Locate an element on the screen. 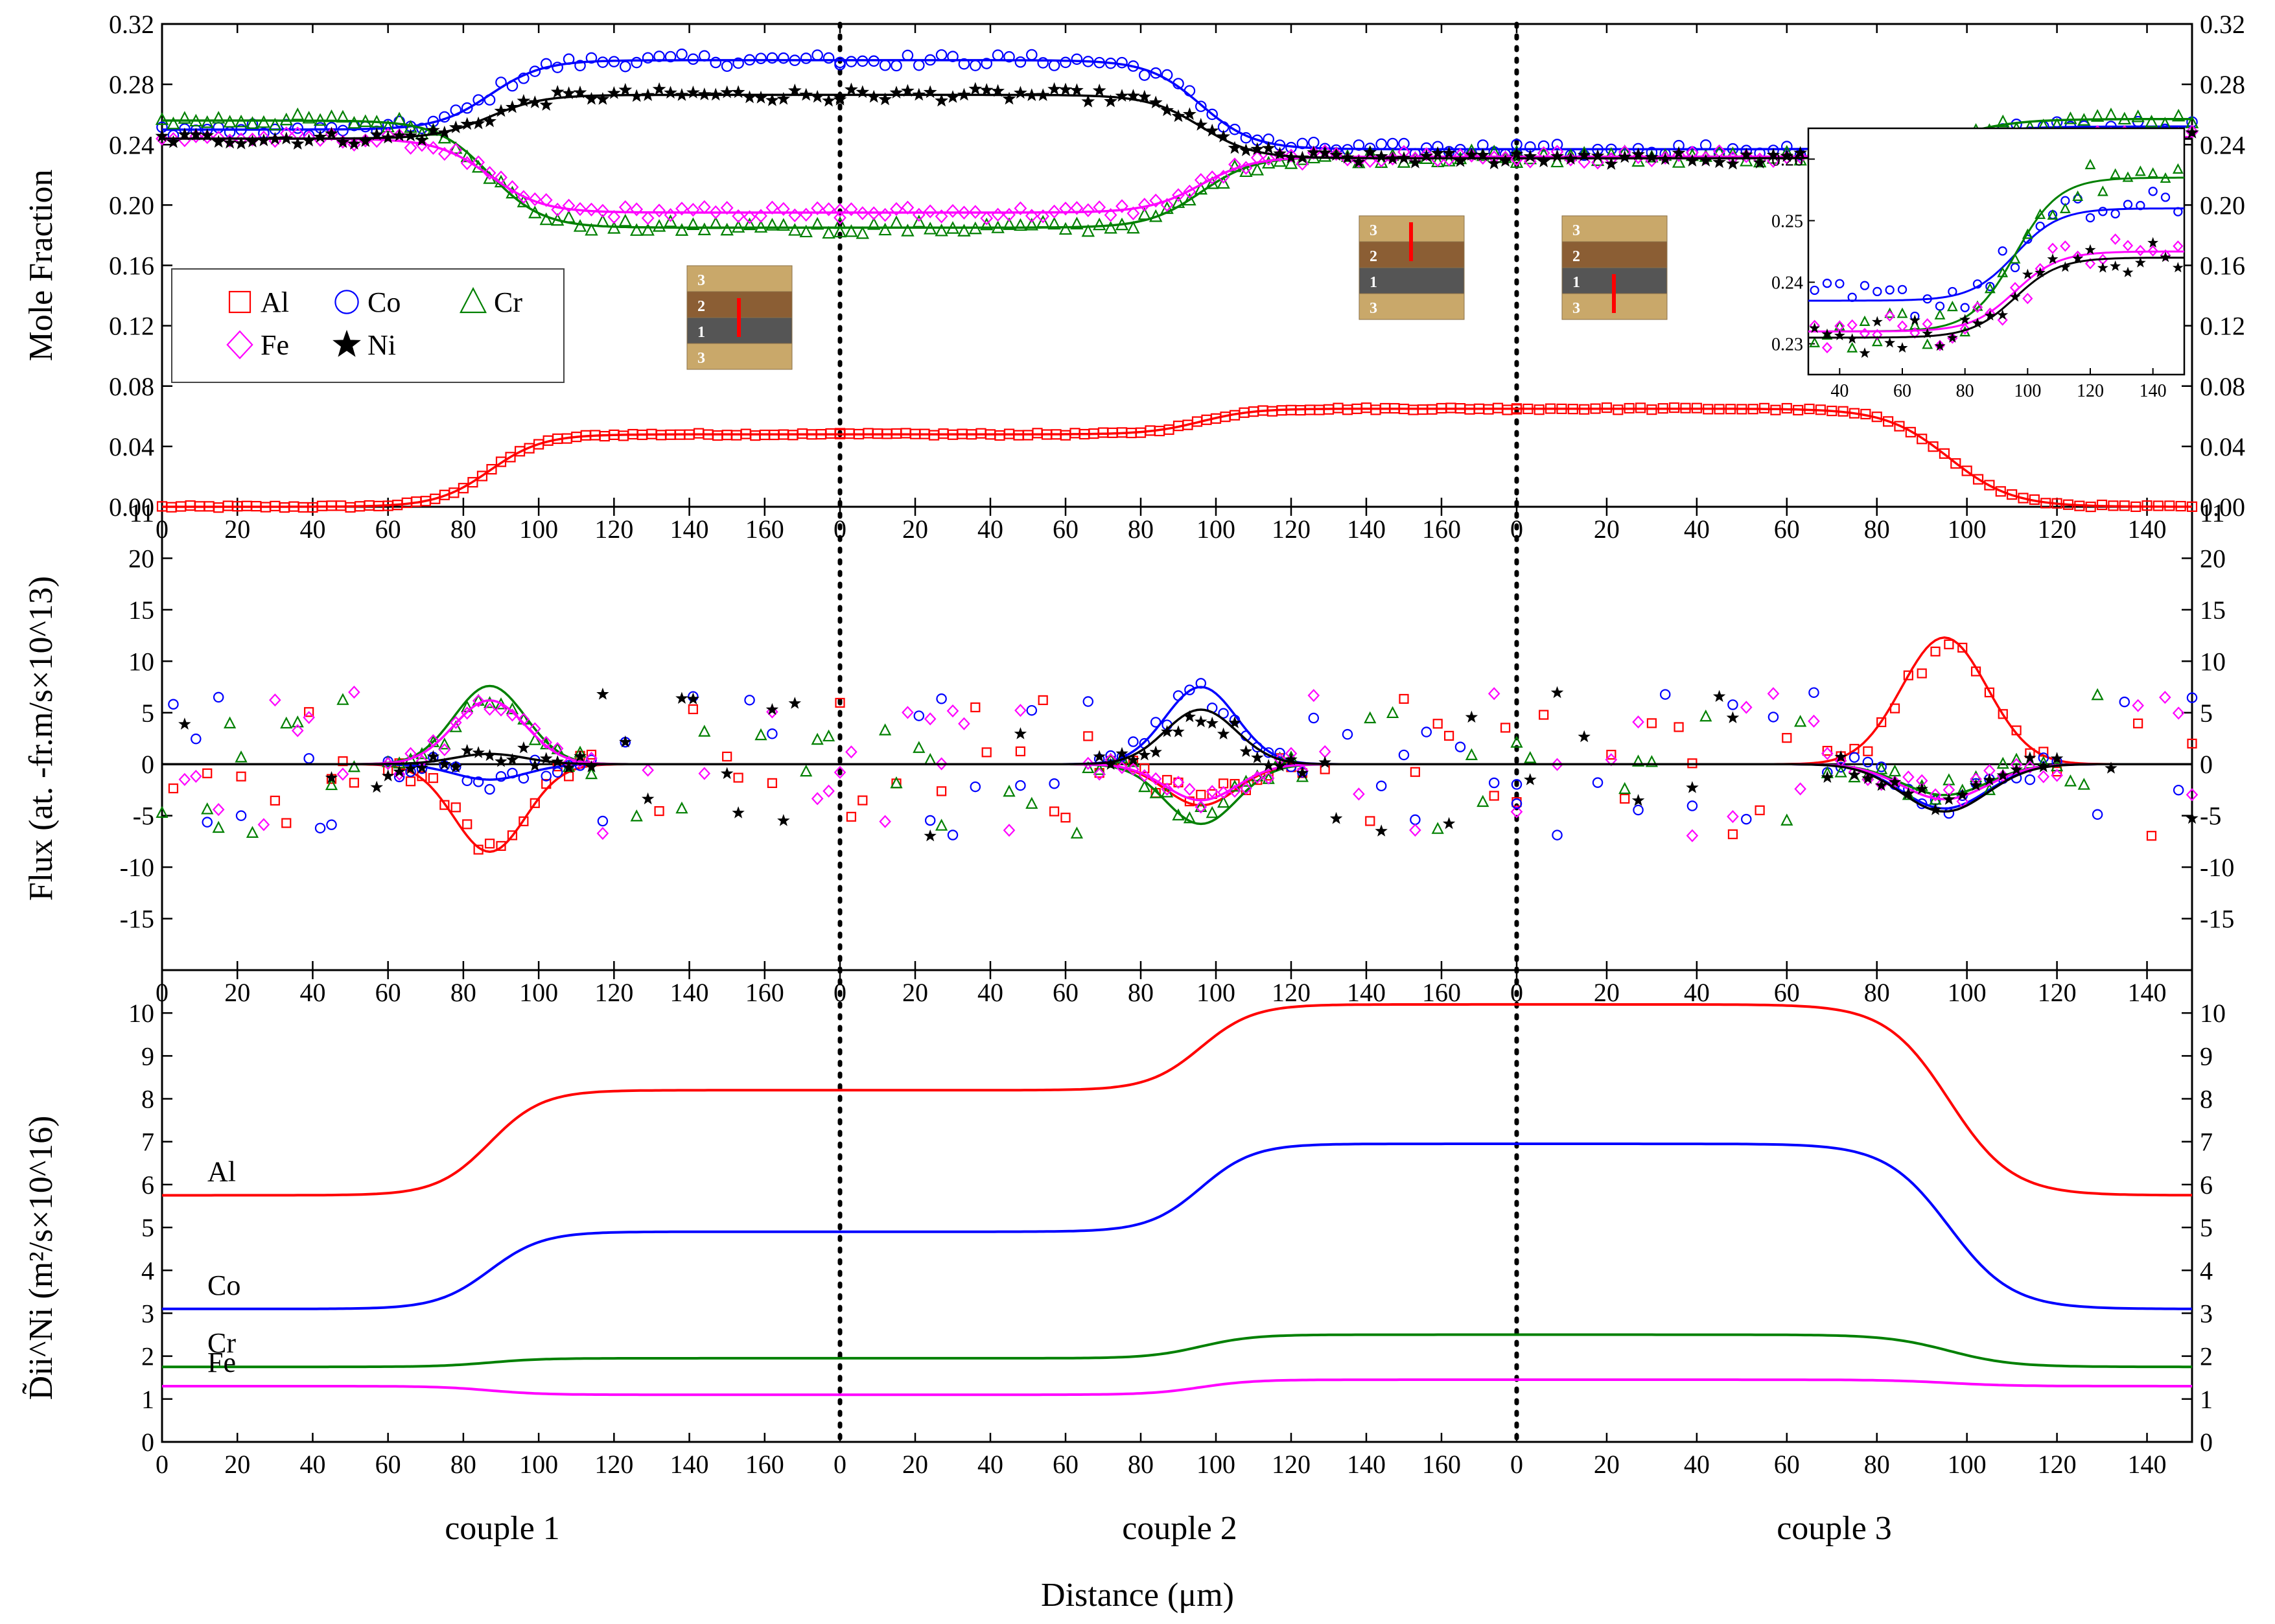 This screenshot has height=1624, width=2275. inset-curve-ni is located at coordinates (1996, 298).